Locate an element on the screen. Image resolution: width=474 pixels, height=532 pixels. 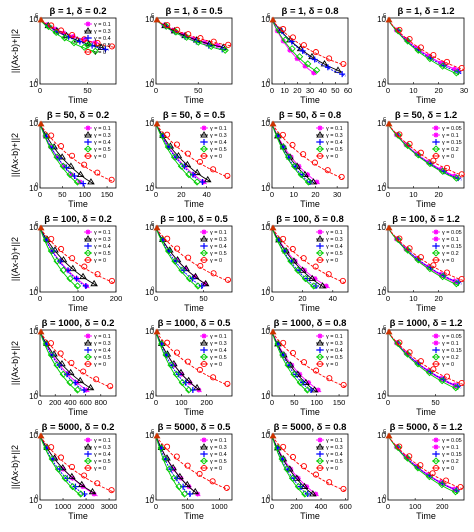
x-tick-label: 50 is located at coordinates (198, 90).